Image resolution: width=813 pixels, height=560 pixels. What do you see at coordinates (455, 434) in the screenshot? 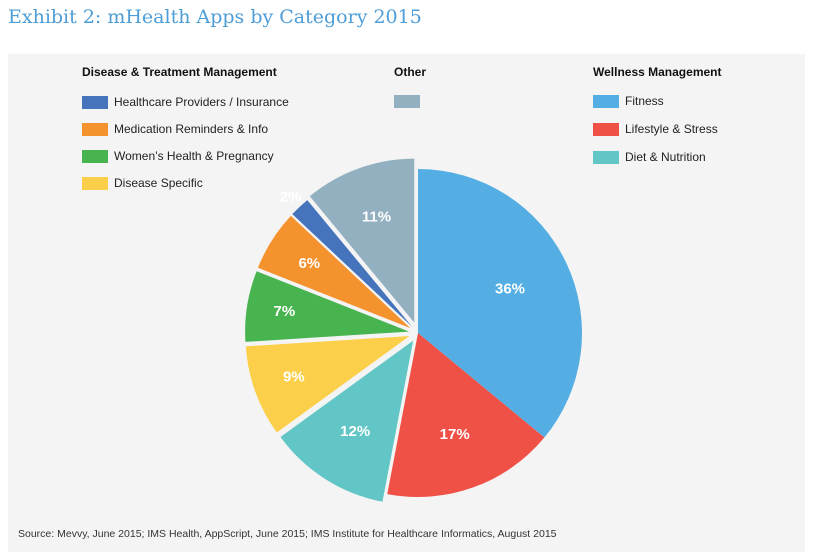
I see `pie-label: 17%` at bounding box center [455, 434].